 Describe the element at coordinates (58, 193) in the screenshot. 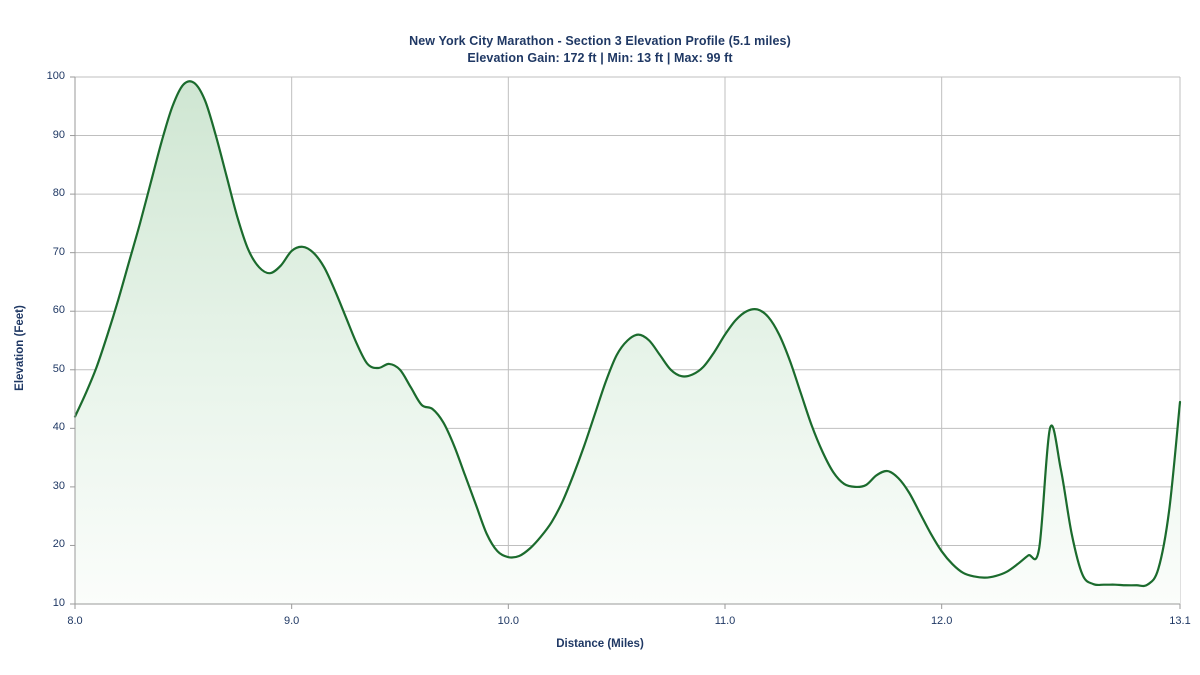

I see `y-tick-label: 80` at that location.